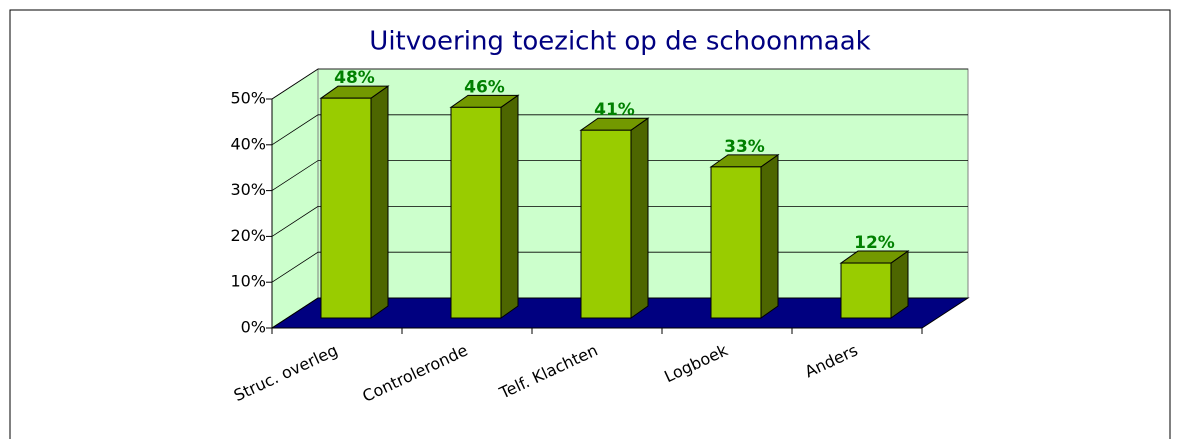 The height and width of the screenshot is (439, 1181). What do you see at coordinates (295, 198) in the screenshot?
I see `side-wall` at bounding box center [295, 198].